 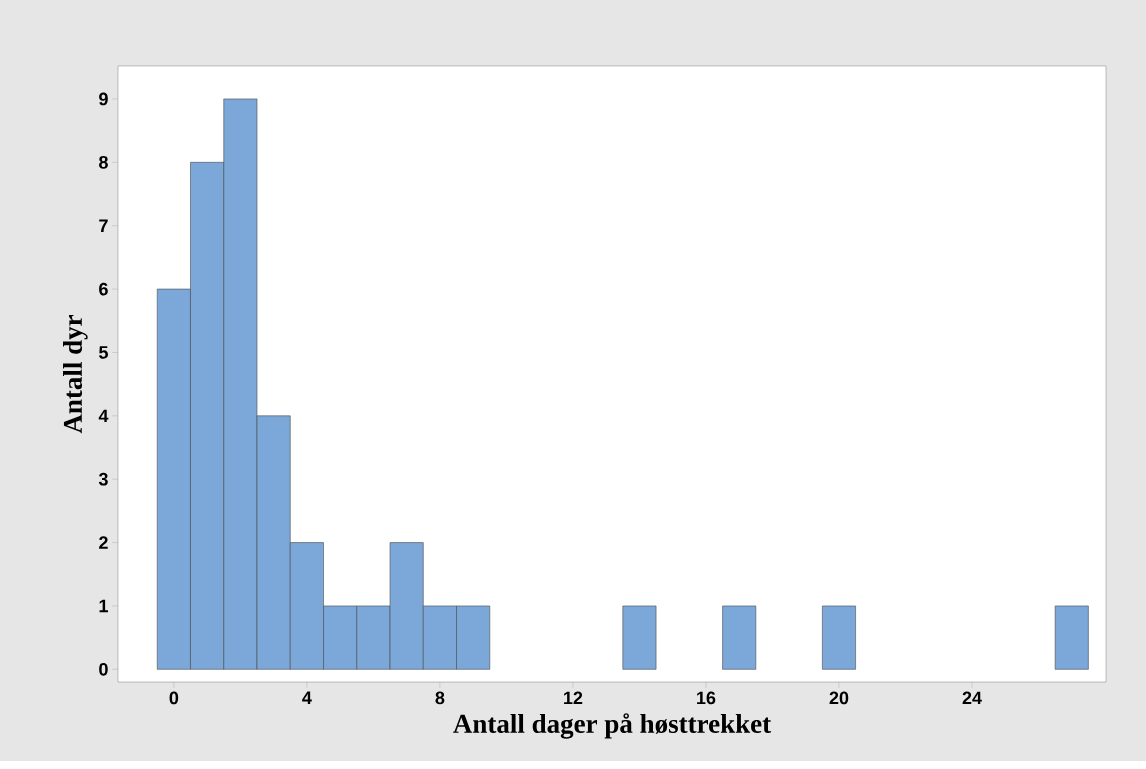 What do you see at coordinates (612, 726) in the screenshot?
I see `x-axis-title: Antall dager på høsttrekket` at bounding box center [612, 726].